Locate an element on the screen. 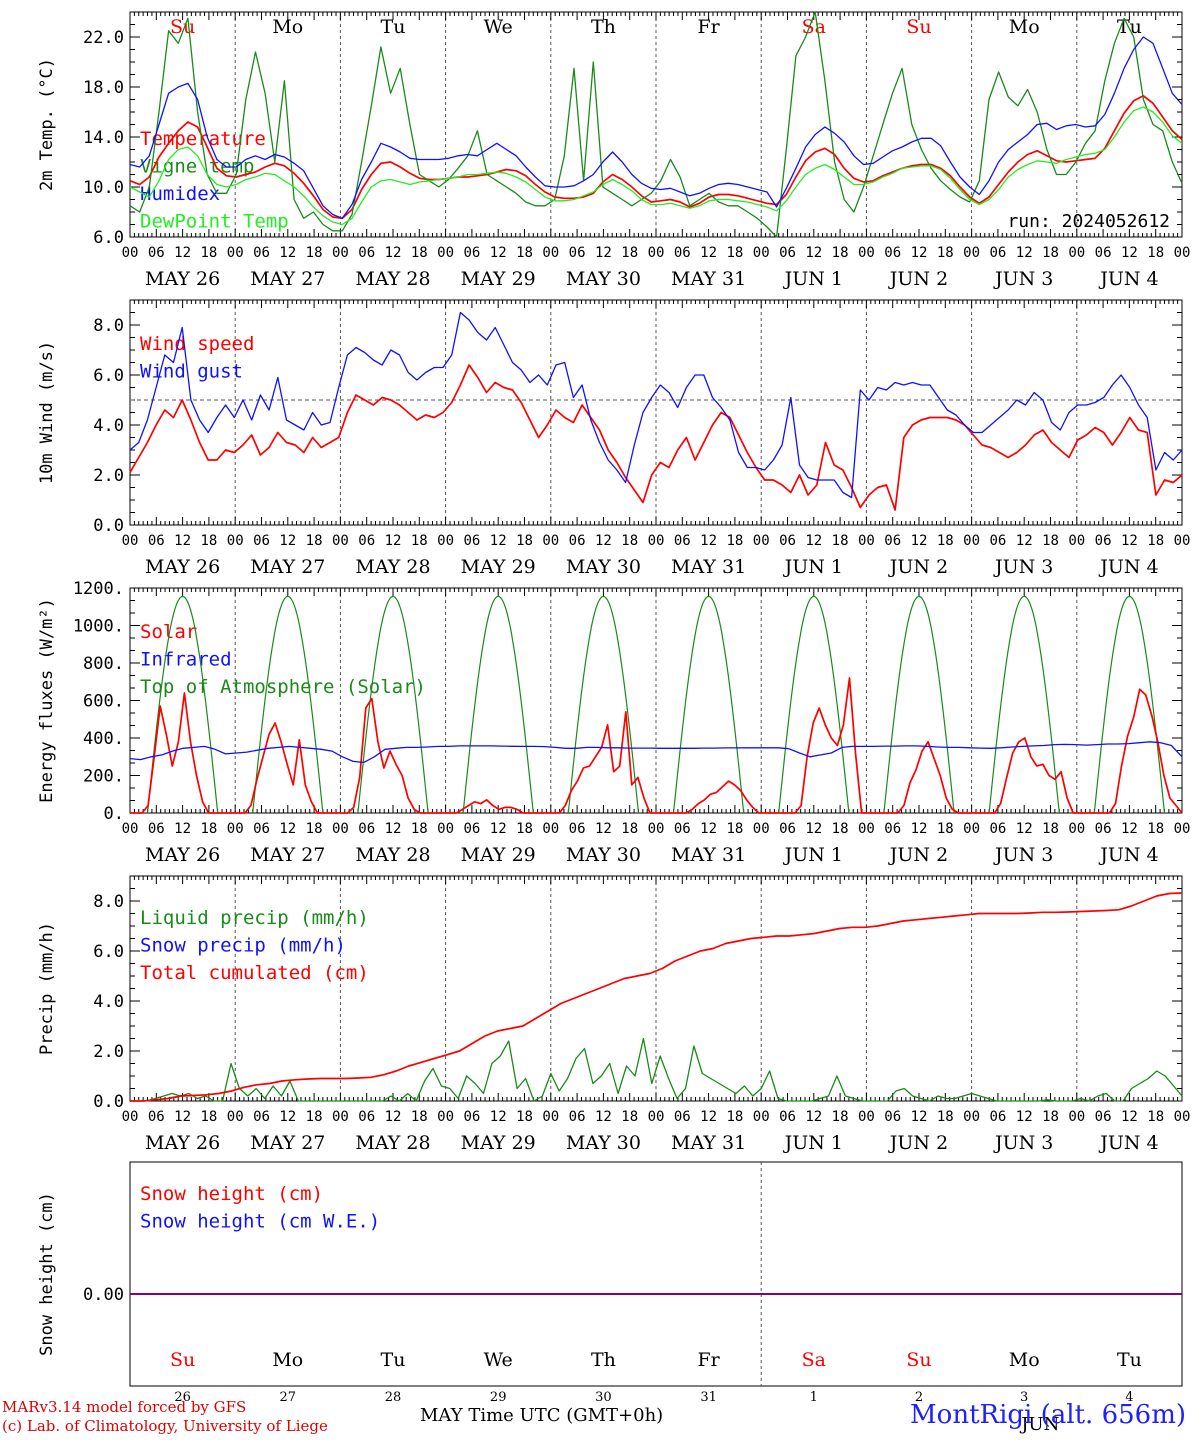 The image size is (1194, 1440). legend-entry: Wind gust is located at coordinates (191, 372).